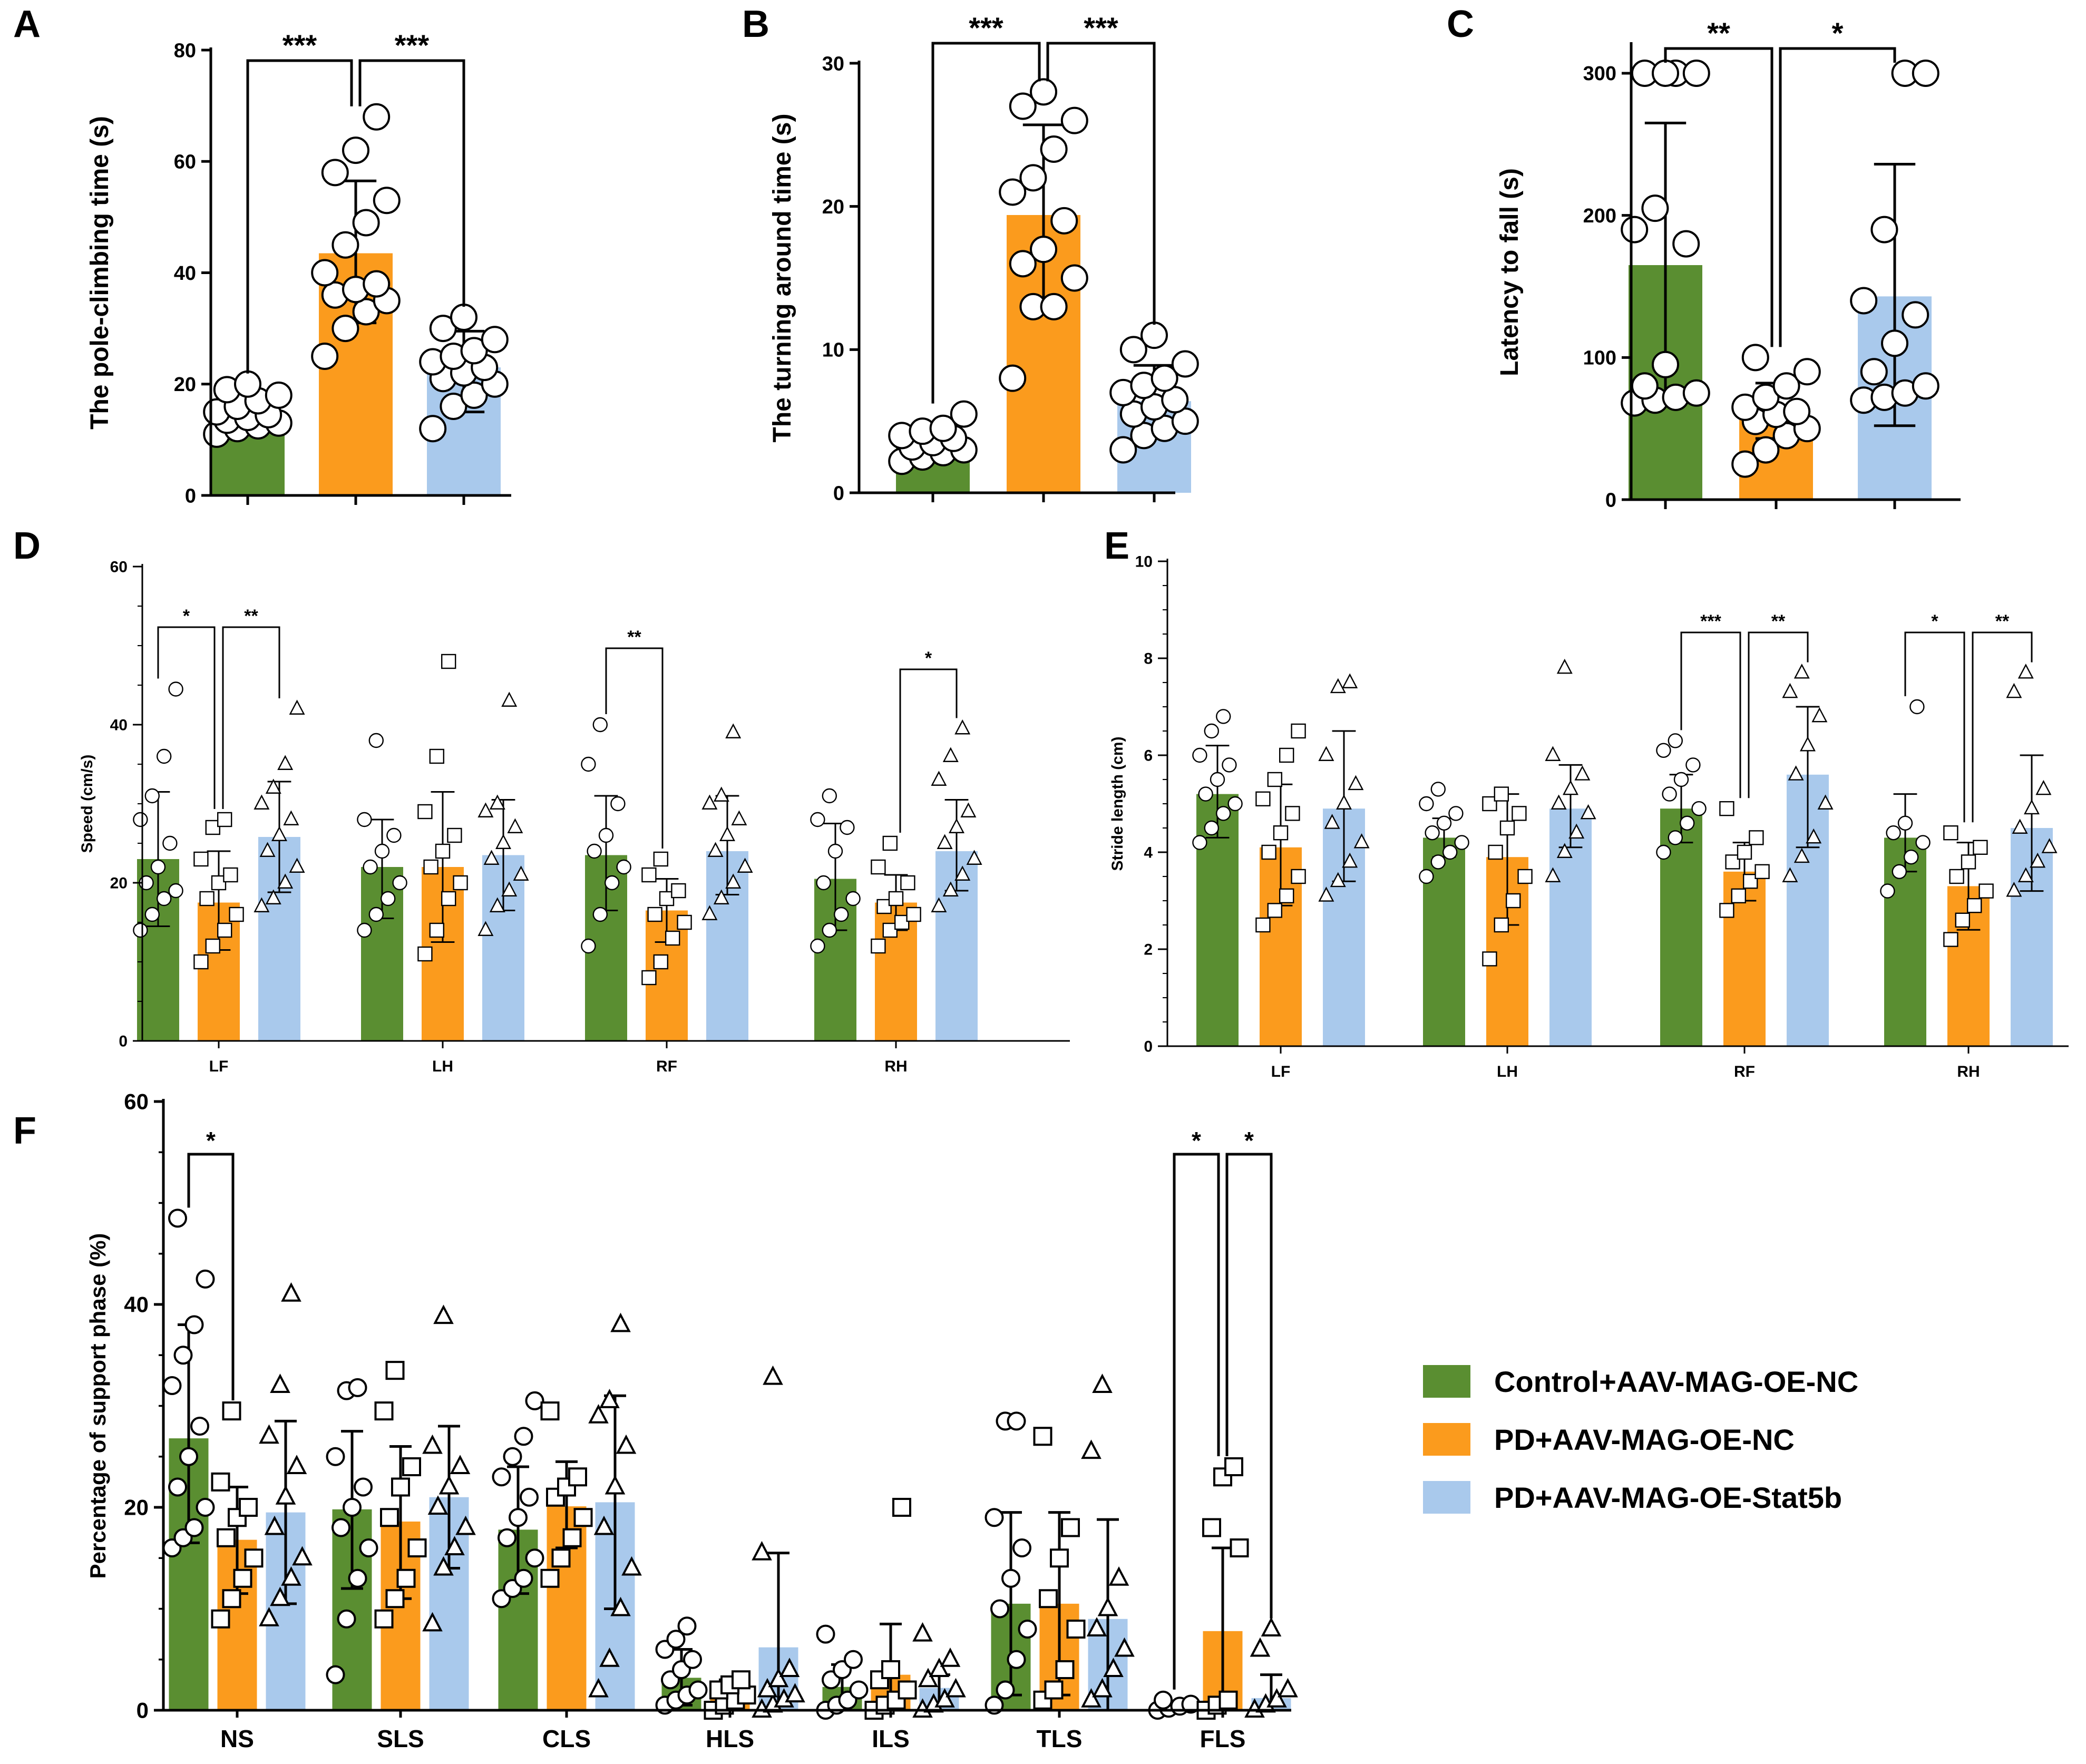 This screenshot has width=2086, height=1764. What do you see at coordinates (401, 1738) in the screenshot?
I see `group-label-F-1: SLS` at bounding box center [401, 1738].